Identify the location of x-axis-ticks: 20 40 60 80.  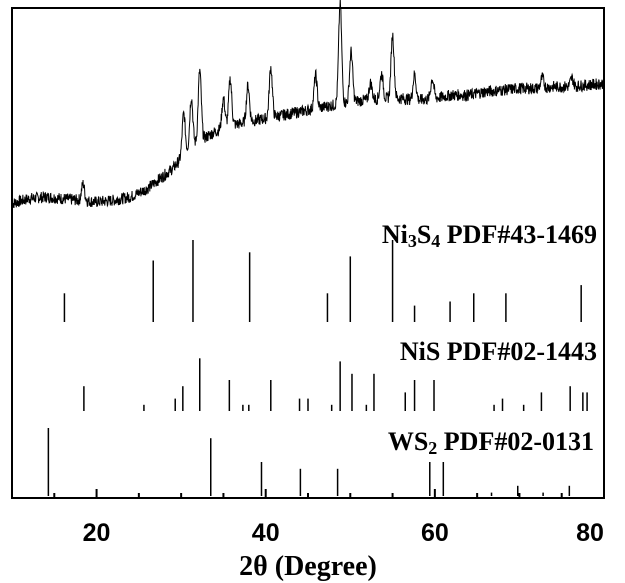
(308, 518).